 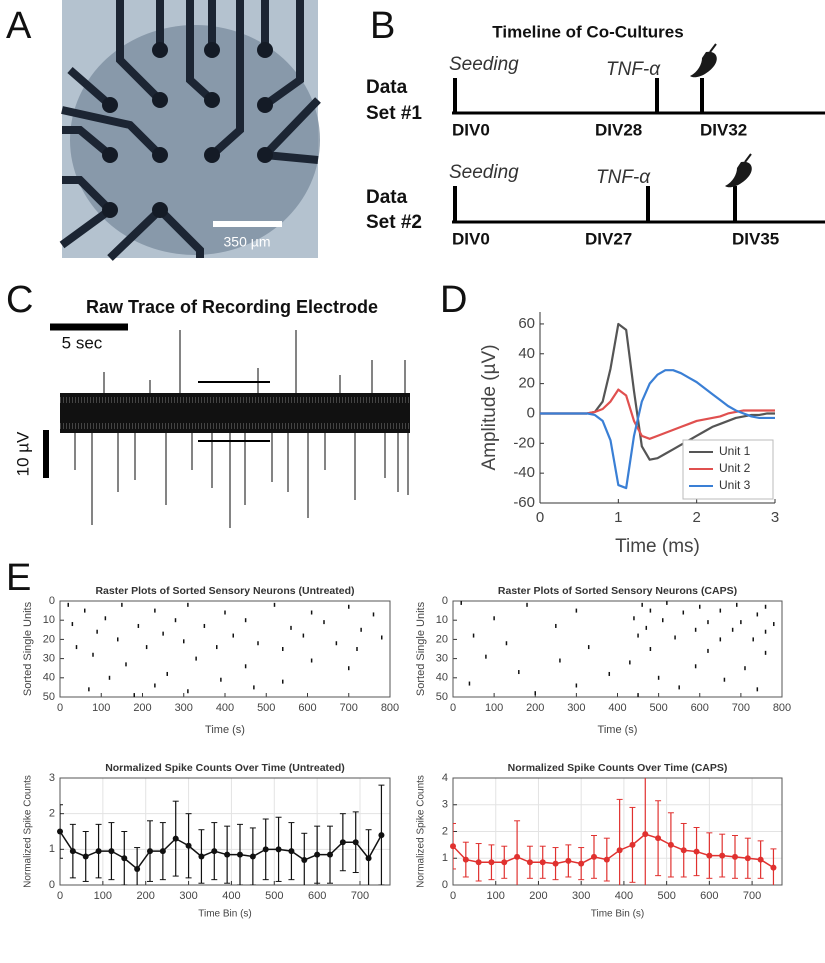 I want to click on amplitude-scale-label: 10 µV, so click(x=22, y=453).